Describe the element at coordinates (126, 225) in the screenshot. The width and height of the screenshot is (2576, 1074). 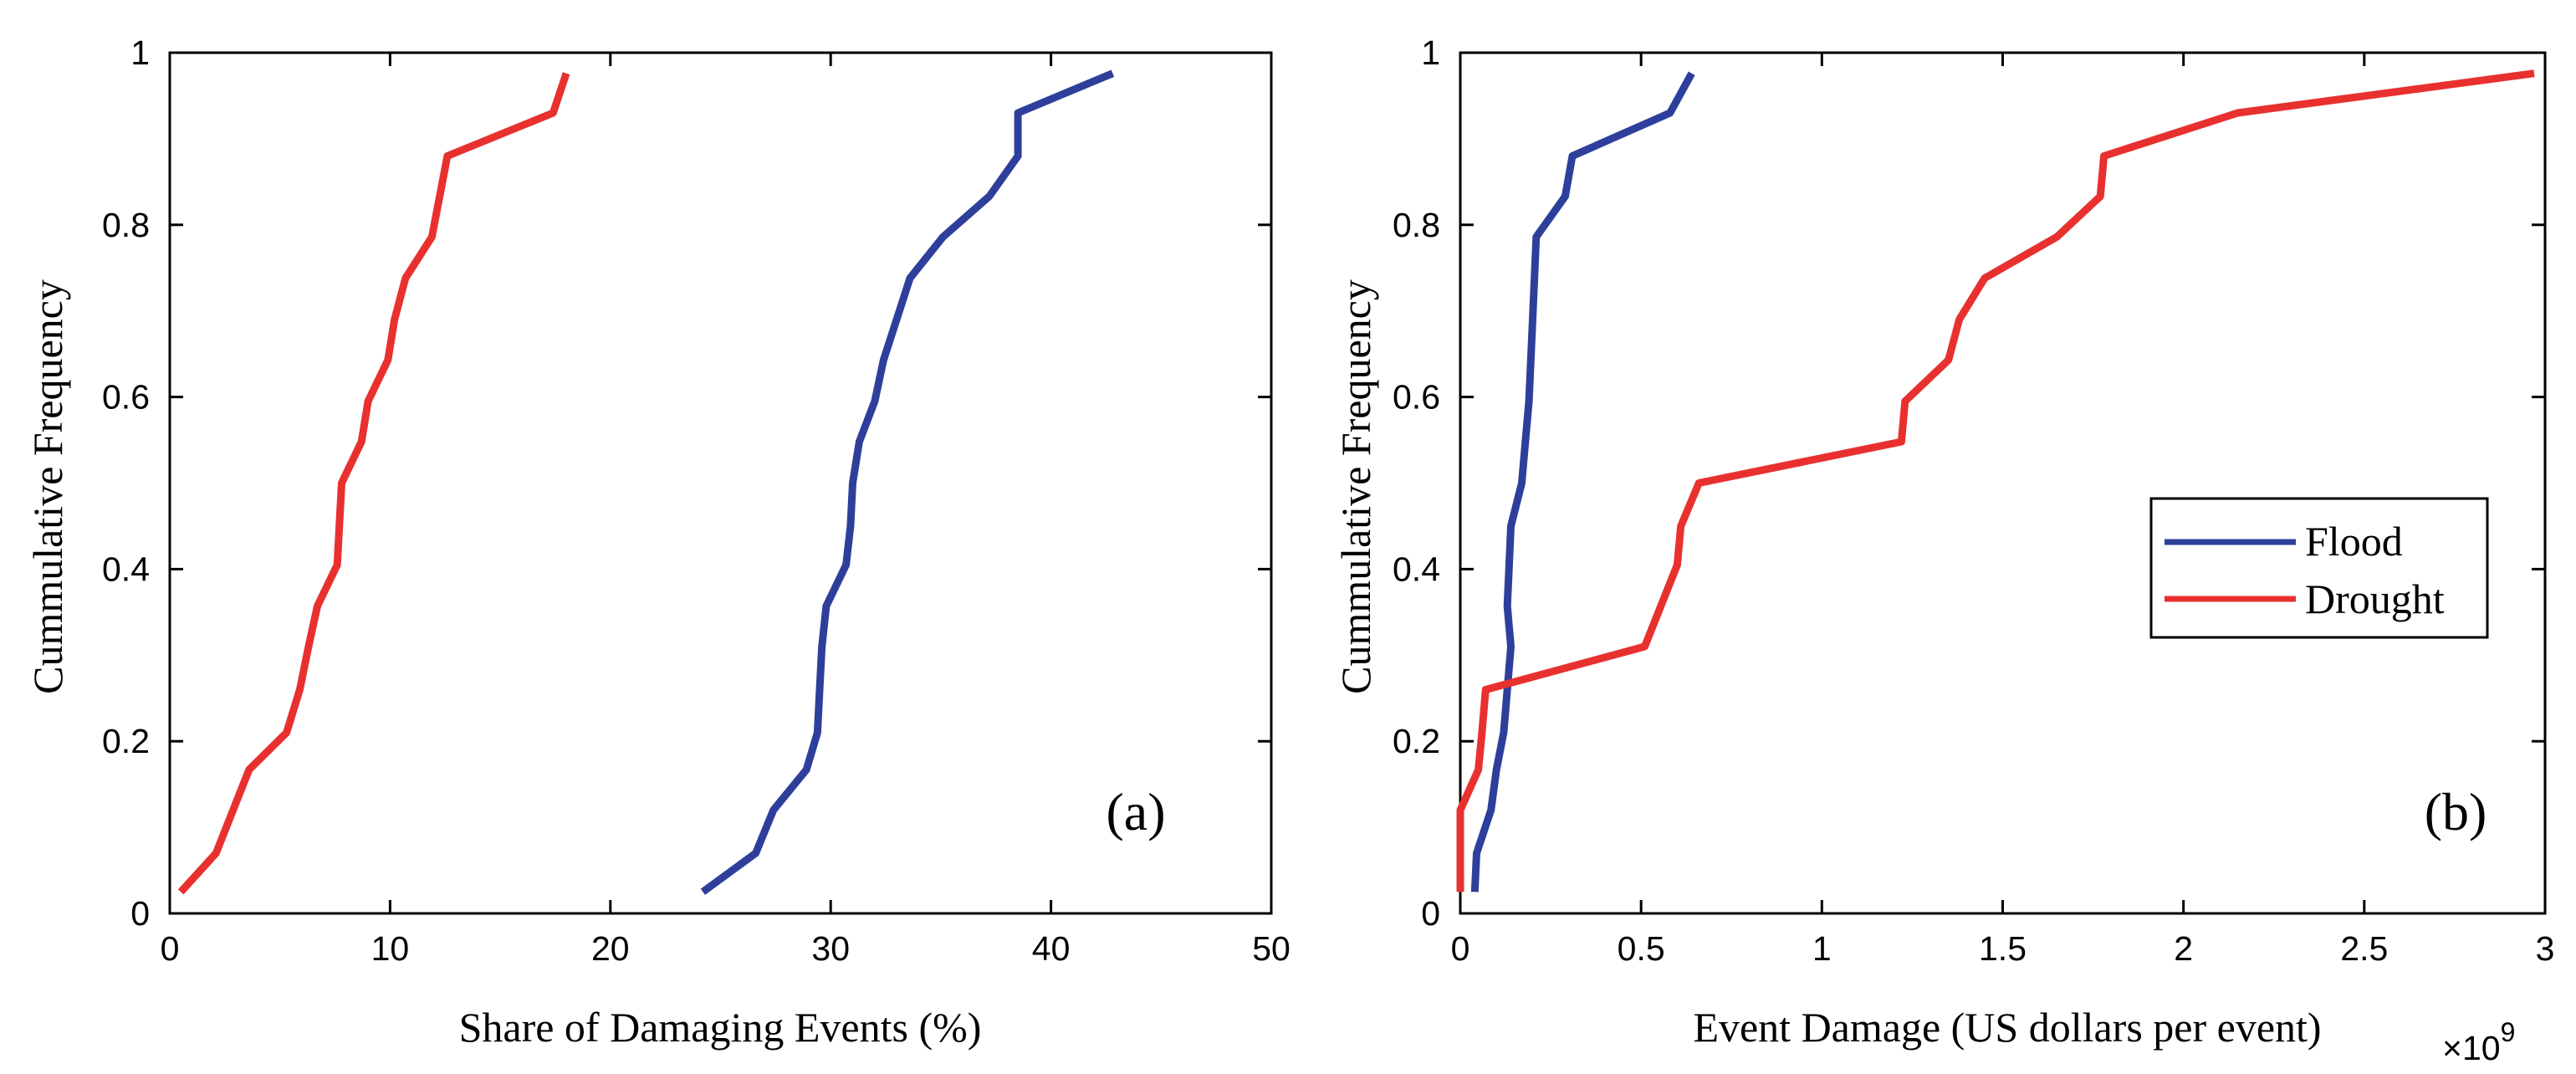
I see `y-tick-label-a-4: 0.8` at that location.